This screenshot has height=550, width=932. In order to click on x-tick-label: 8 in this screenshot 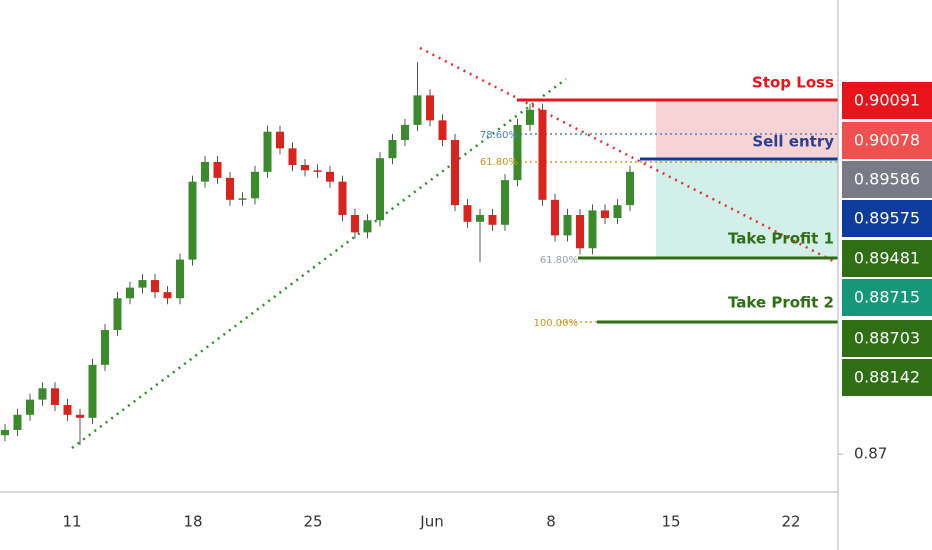, I will do `click(551, 522)`.